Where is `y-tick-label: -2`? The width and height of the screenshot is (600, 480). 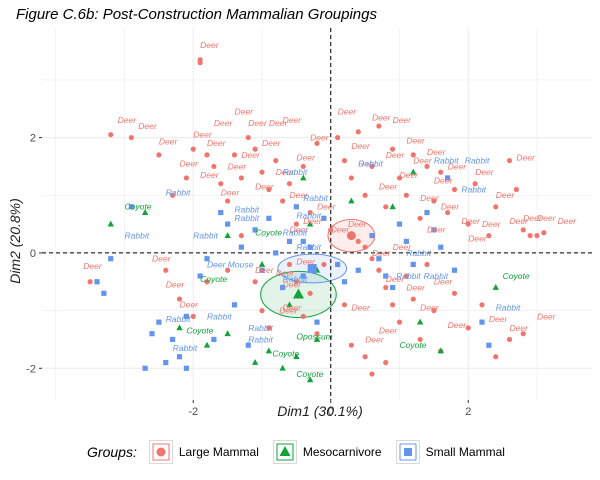 y-tick-label: -2 is located at coordinates (31, 369).